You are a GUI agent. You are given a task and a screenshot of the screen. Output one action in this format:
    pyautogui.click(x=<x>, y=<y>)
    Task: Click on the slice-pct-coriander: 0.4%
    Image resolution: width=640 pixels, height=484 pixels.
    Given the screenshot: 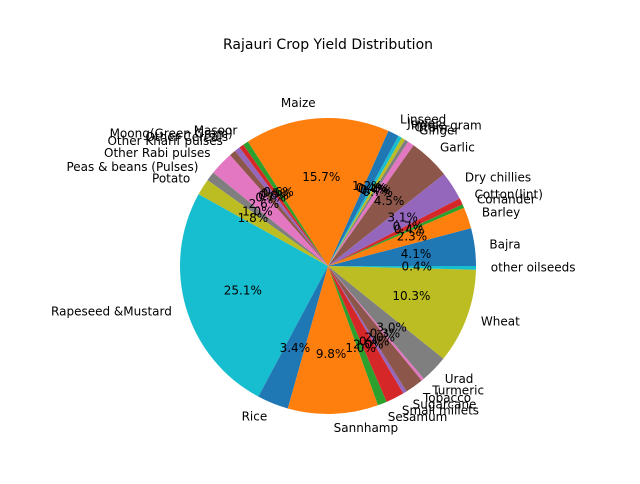 What is the action you would take?
    pyautogui.click(x=409, y=230)
    